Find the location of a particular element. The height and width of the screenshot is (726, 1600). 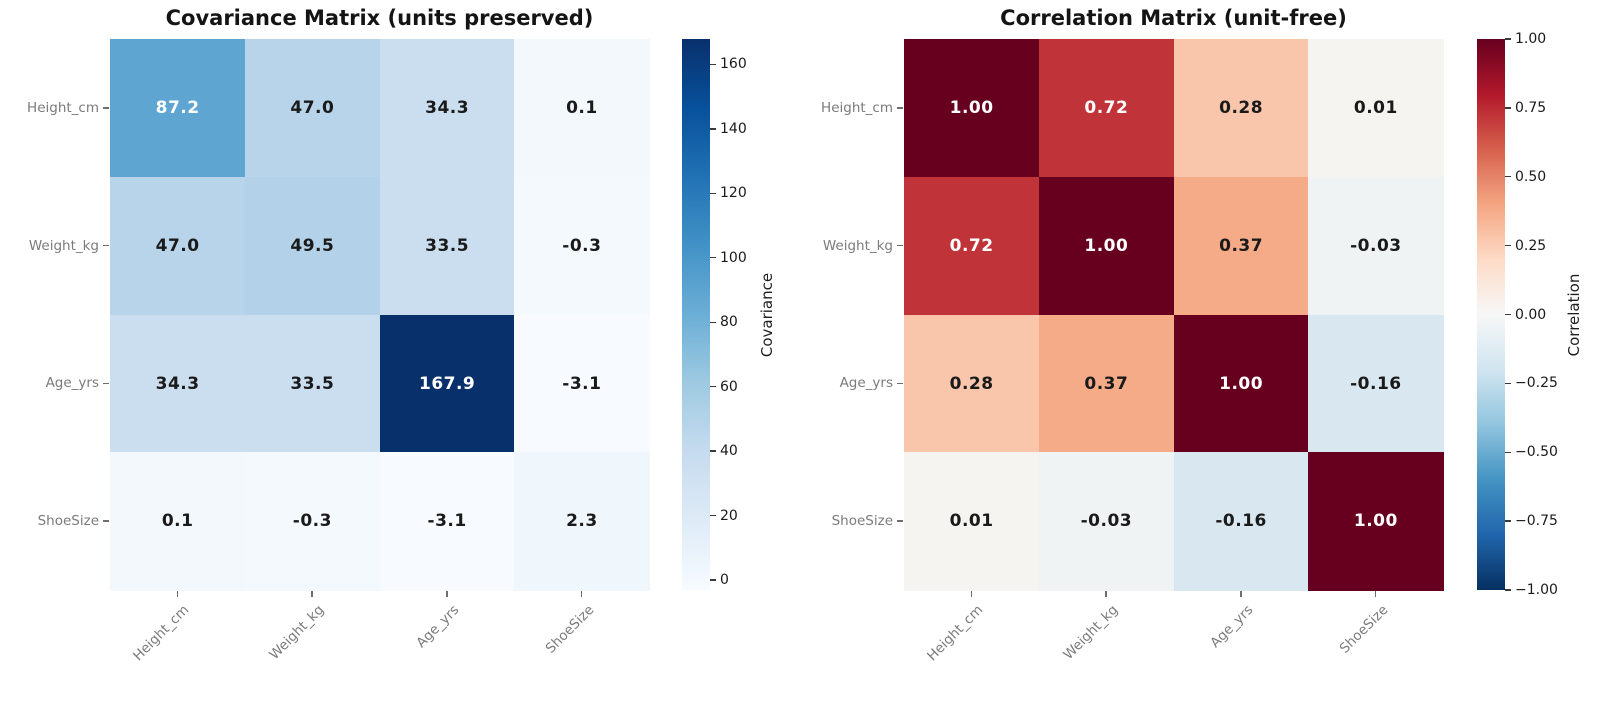

cell-value: 47.0 is located at coordinates (177, 245).